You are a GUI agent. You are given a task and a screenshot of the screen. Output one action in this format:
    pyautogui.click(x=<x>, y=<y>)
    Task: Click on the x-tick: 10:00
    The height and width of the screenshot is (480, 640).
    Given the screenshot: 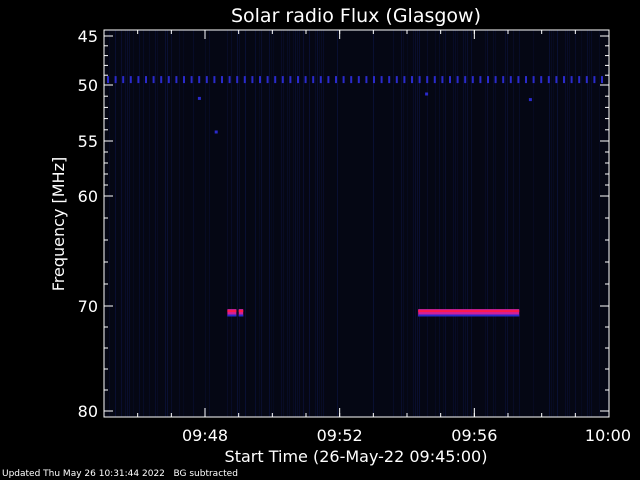 What is the action you would take?
    pyautogui.click(x=608, y=237)
    